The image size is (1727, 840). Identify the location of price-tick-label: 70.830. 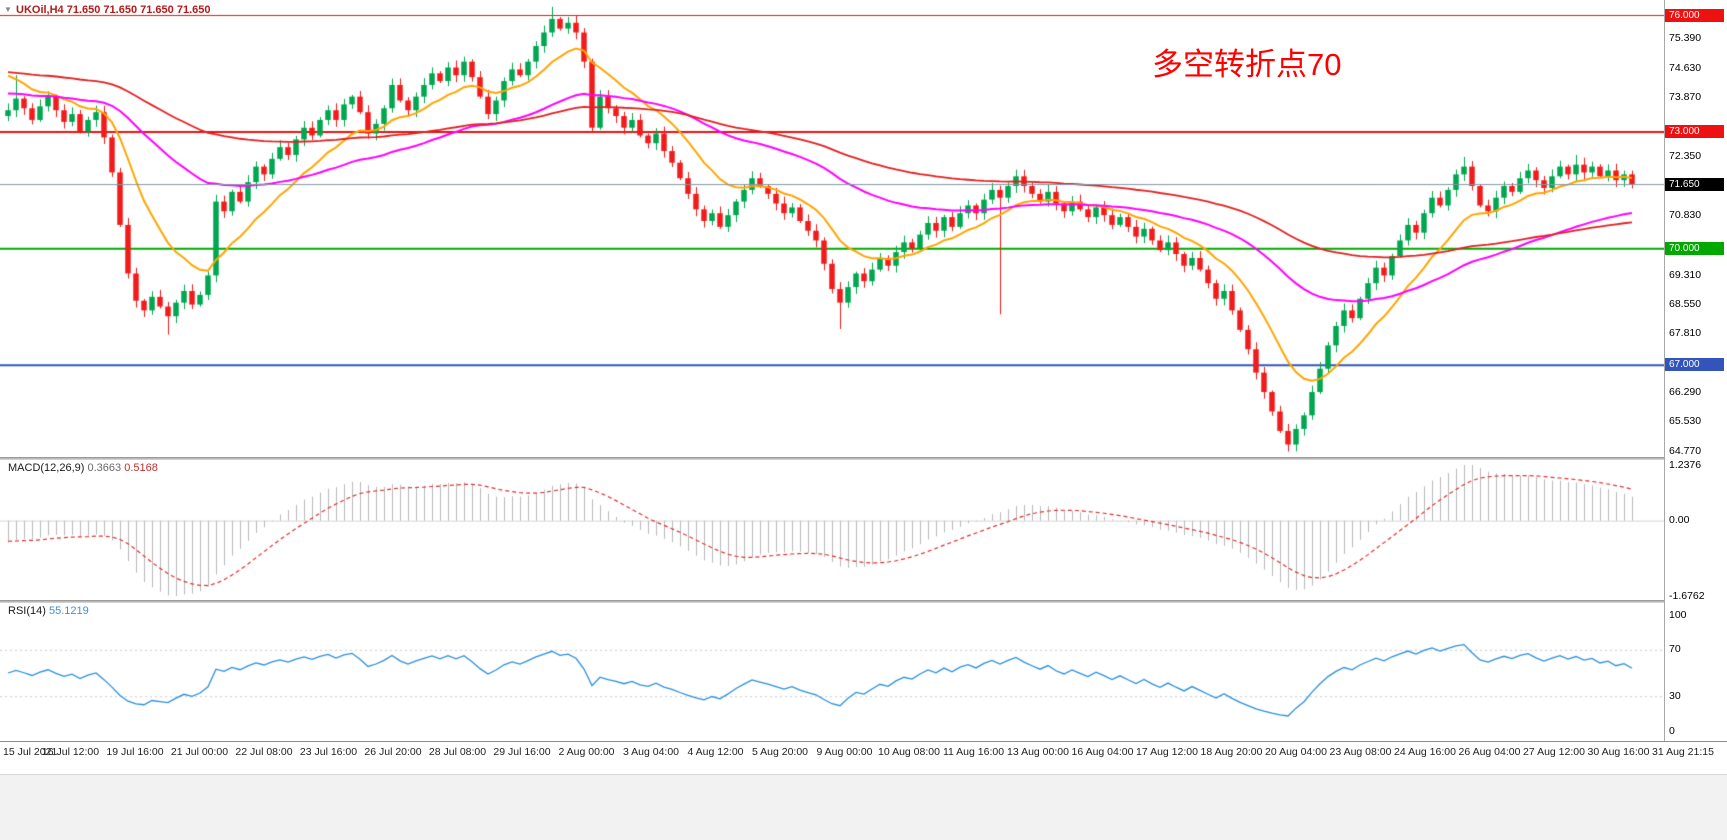
(1685, 215).